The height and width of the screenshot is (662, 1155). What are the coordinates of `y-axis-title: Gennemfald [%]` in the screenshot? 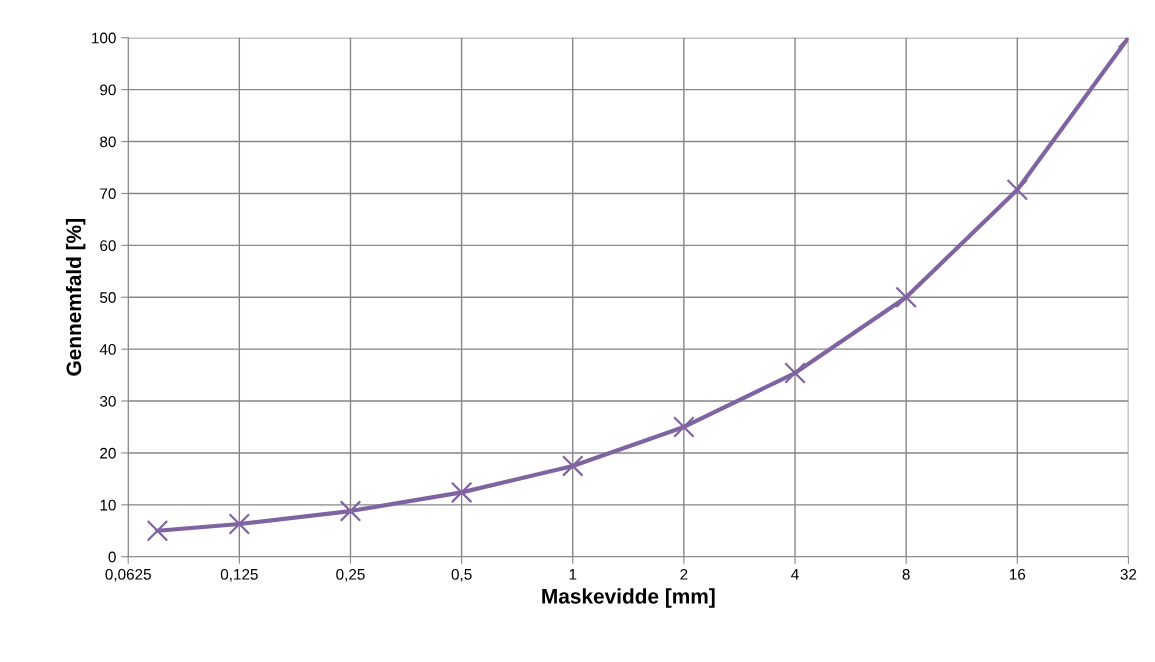 It's located at (75, 297).